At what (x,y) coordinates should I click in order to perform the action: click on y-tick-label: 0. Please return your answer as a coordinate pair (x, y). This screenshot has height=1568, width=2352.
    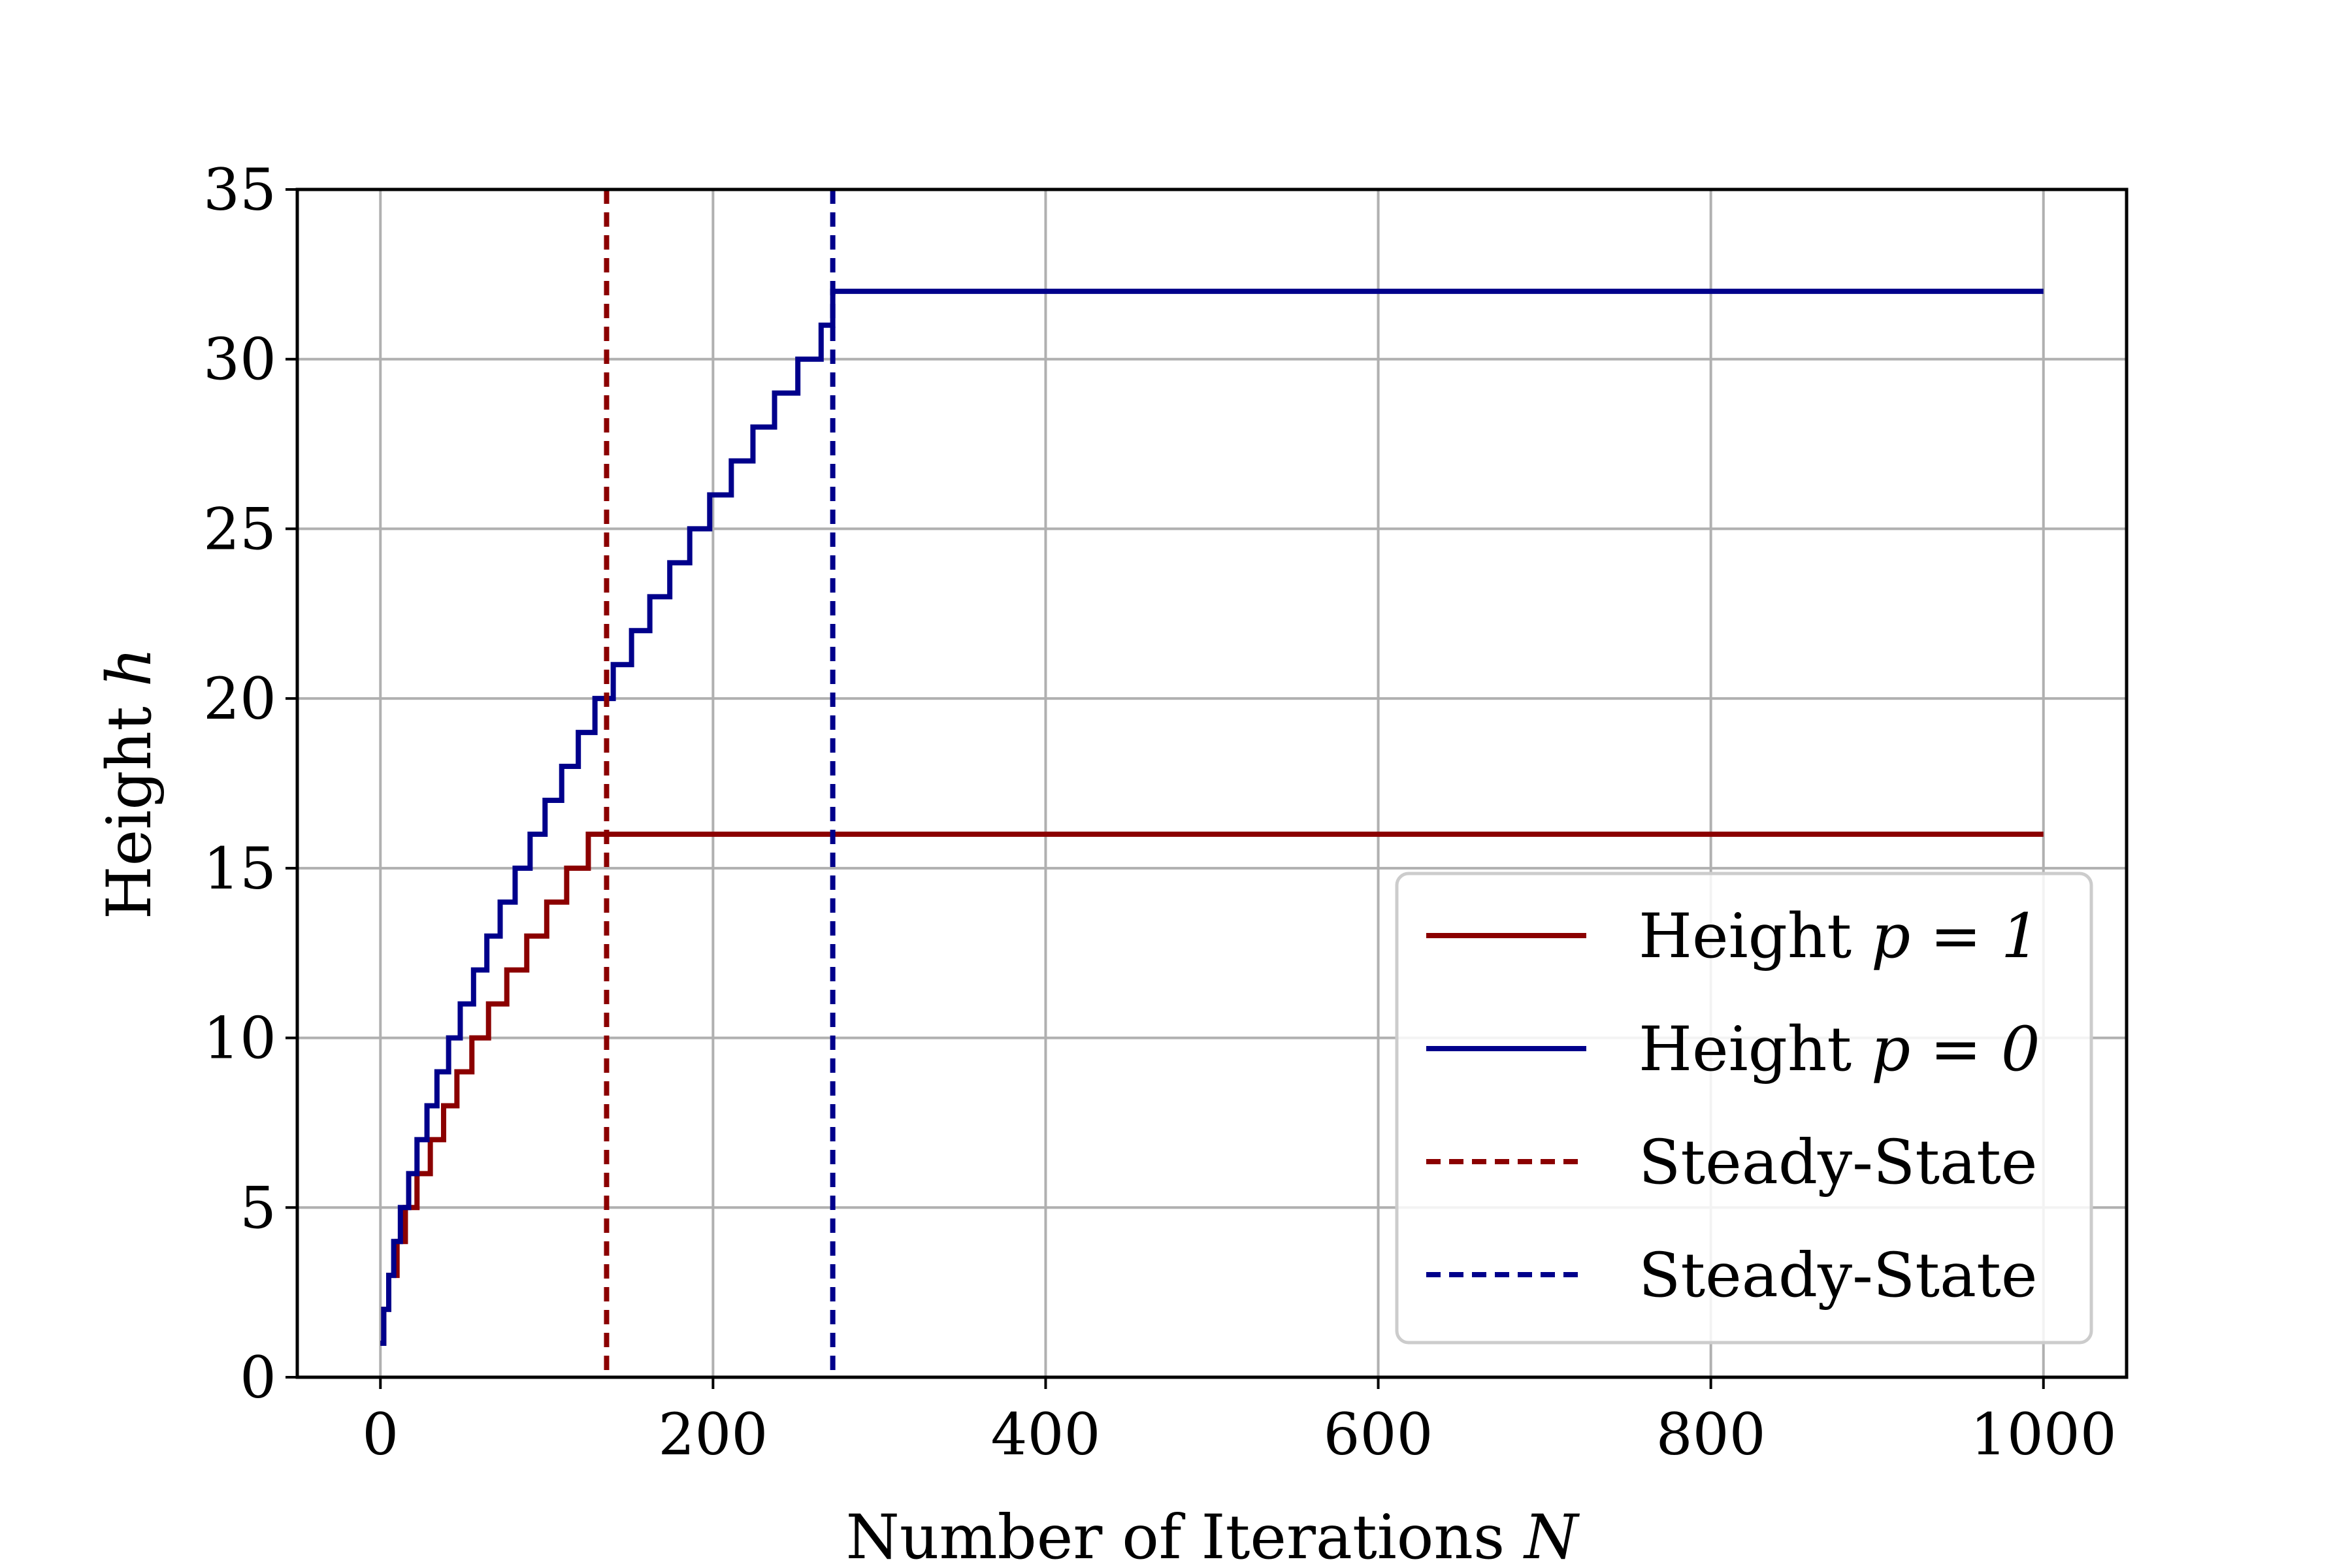
    Looking at the image, I should click on (258, 1377).